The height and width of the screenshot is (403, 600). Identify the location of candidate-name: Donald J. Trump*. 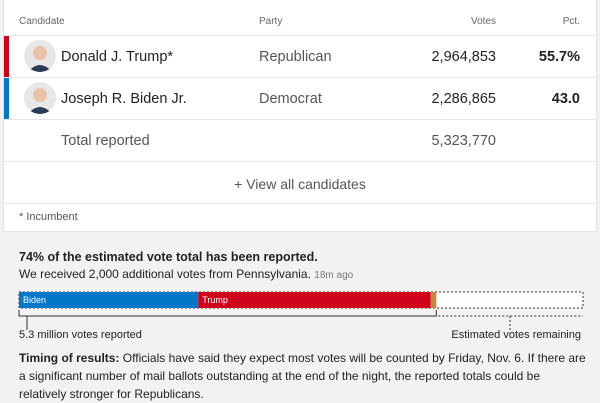
(117, 57).